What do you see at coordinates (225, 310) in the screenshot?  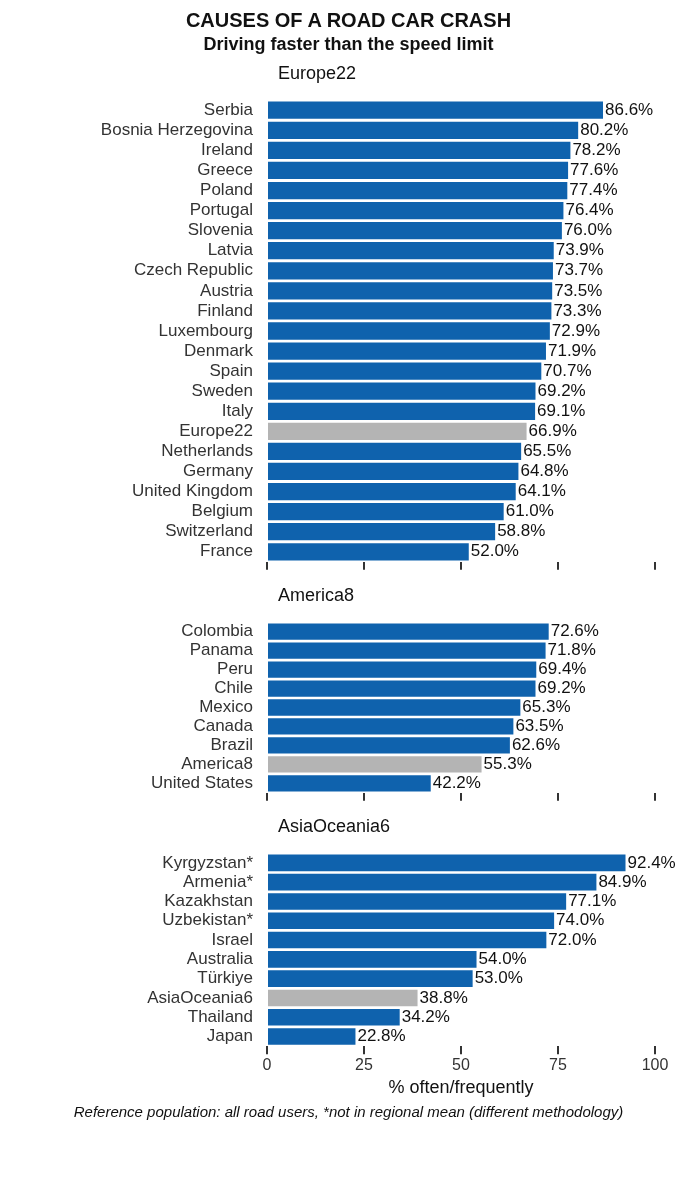 I see `y-tick-label: Finland` at bounding box center [225, 310].